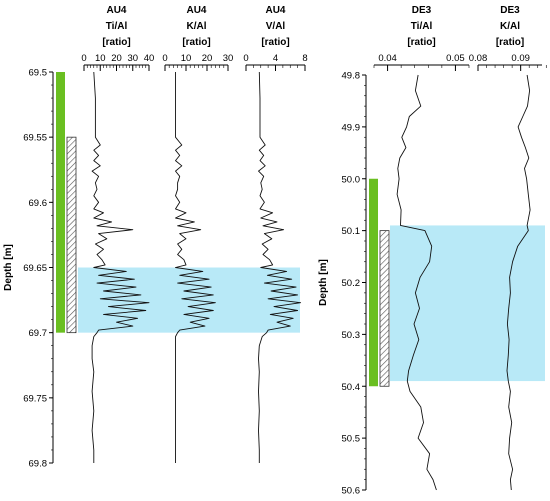 This screenshot has height=501, width=550. Describe the element at coordinates (276, 26) in the screenshot. I see `track-title-line: V/Al` at that location.